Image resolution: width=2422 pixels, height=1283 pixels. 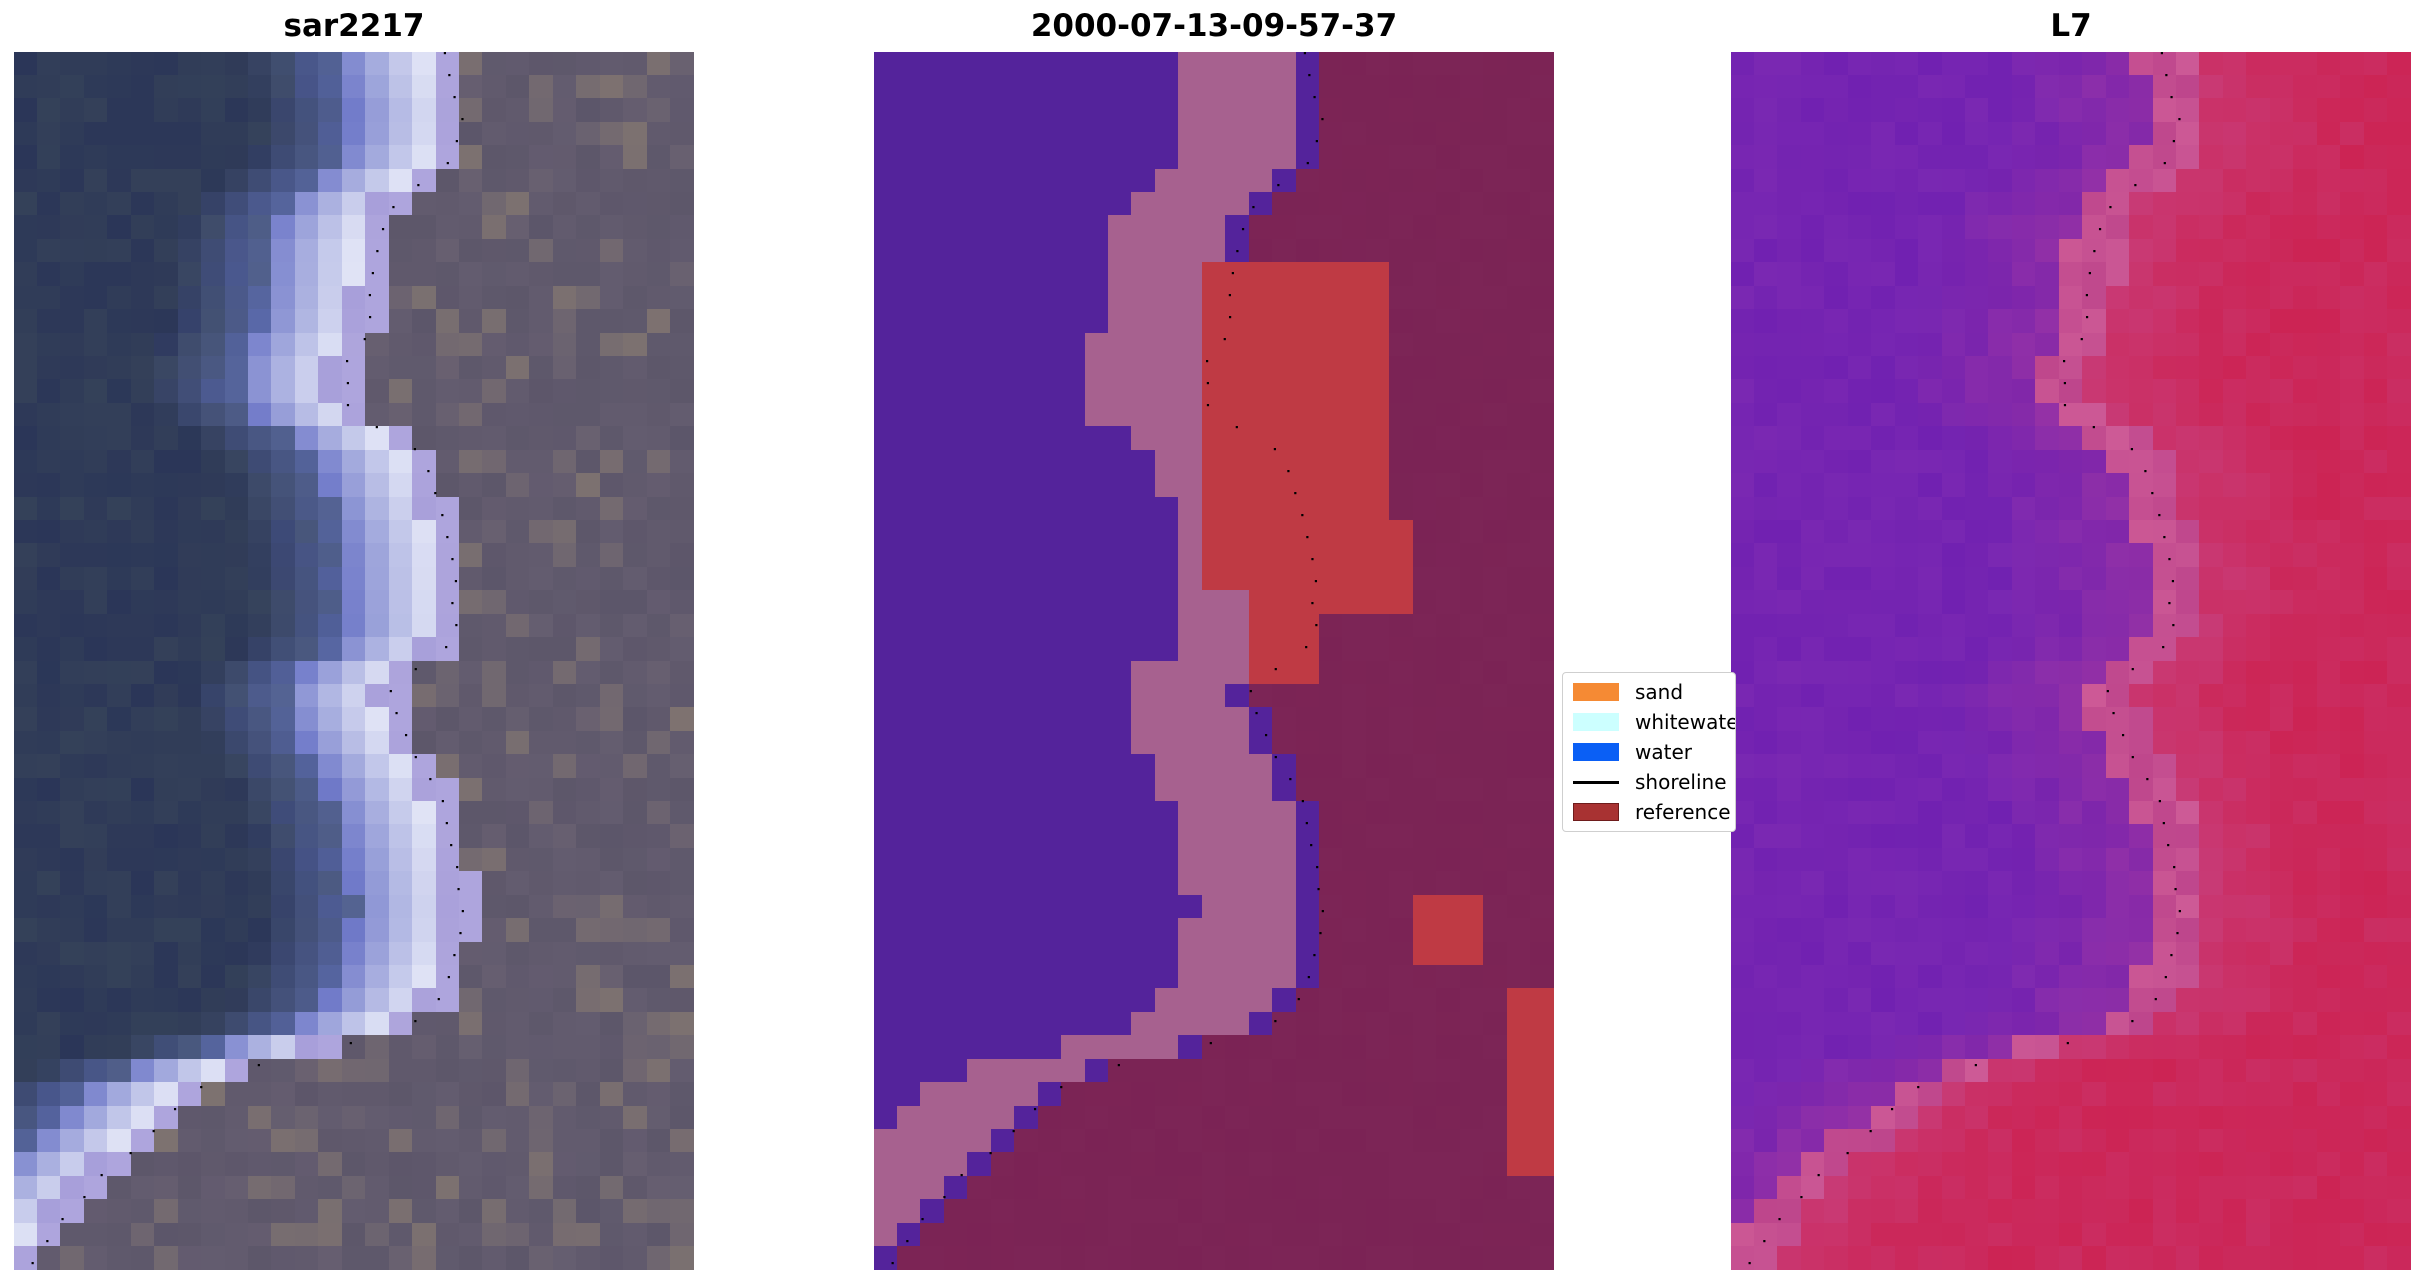 I want to click on panel-title-l7: L7, so click(x=2071, y=26).